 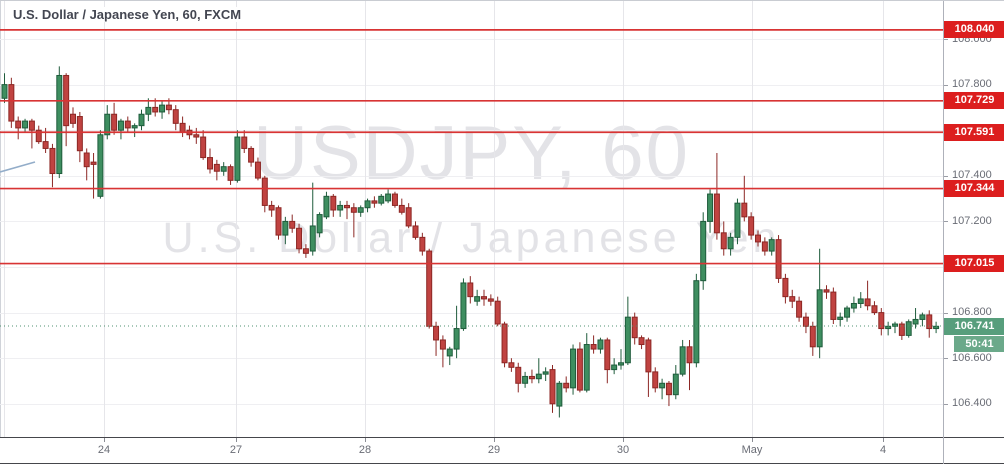 What do you see at coordinates (0, 218) in the screenshot?
I see `chart-left-border` at bounding box center [0, 218].